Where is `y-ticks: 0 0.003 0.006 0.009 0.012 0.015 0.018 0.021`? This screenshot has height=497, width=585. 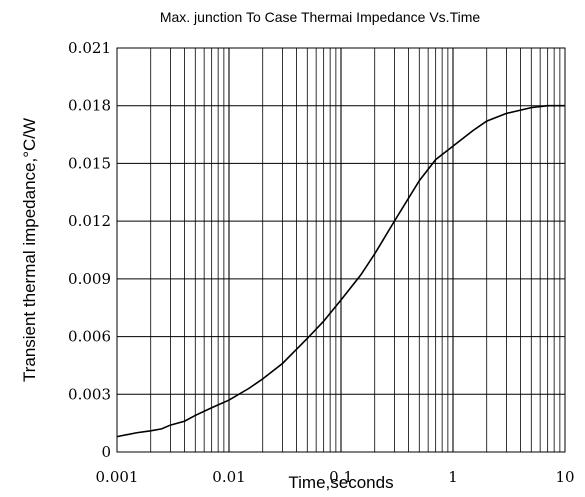 y-ticks: 0 0.003 0.006 0.009 0.012 0.015 0.018 0.021 is located at coordinates (89, 250).